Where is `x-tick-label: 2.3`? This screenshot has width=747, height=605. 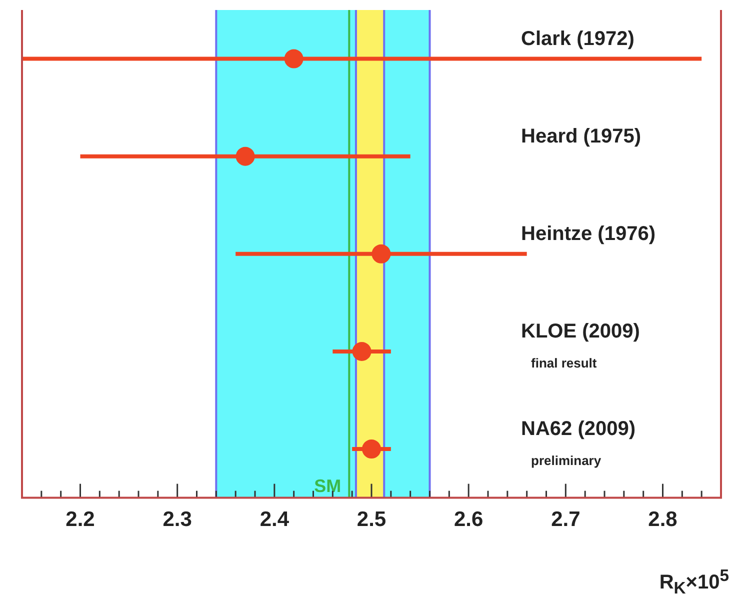 x-tick-label: 2.3 is located at coordinates (177, 520).